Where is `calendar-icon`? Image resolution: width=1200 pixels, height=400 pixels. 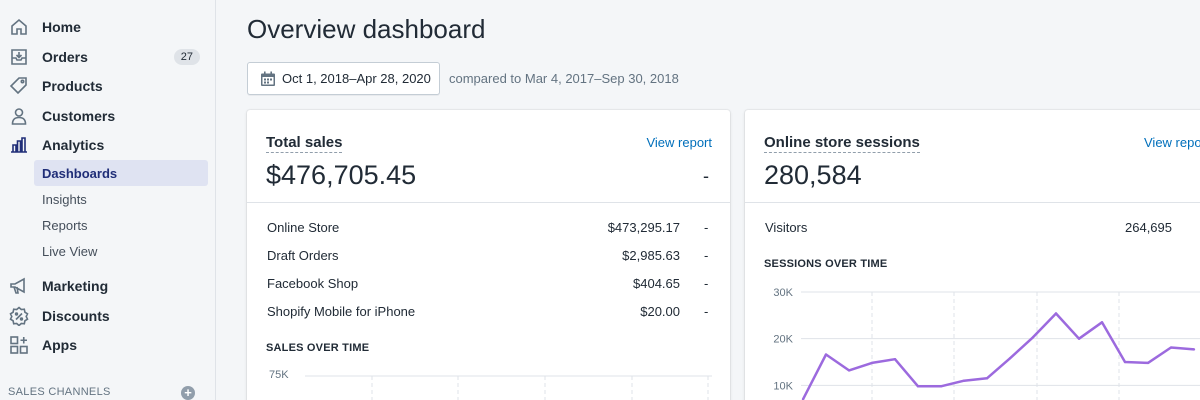
calendar-icon is located at coordinates (268, 79).